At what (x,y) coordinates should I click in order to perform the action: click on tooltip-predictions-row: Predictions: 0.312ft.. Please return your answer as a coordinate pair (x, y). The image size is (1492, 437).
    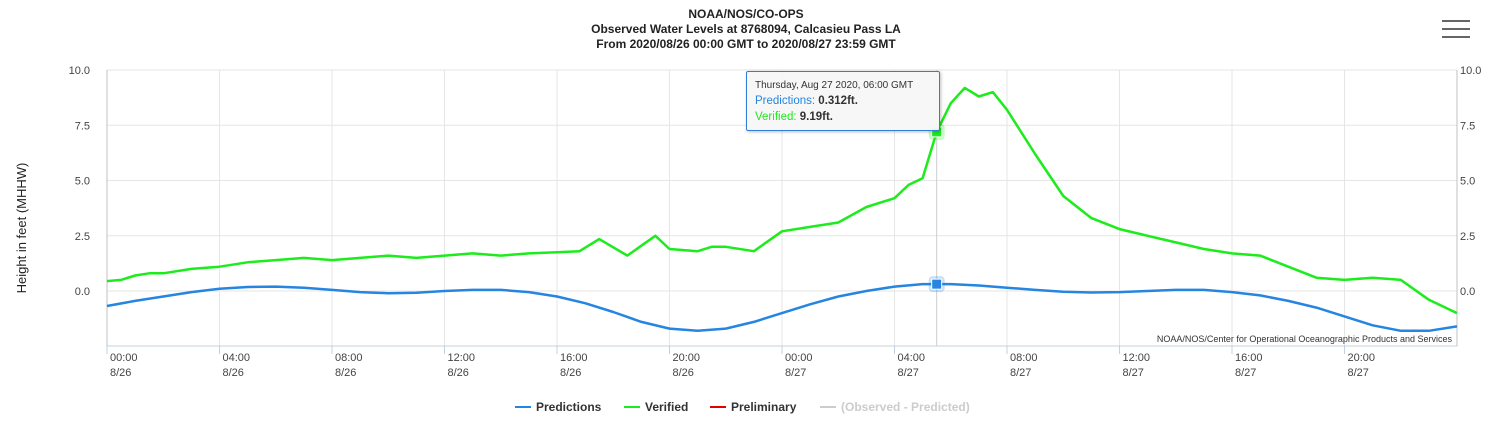
    Looking at the image, I should click on (843, 101).